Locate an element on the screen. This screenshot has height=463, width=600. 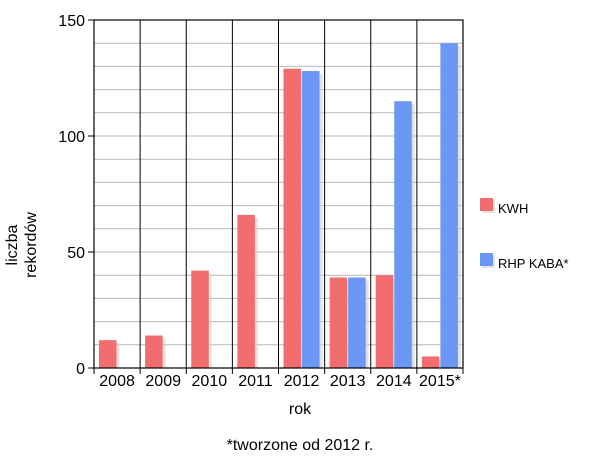
x-tick-label: 2015* is located at coordinates (440, 381).